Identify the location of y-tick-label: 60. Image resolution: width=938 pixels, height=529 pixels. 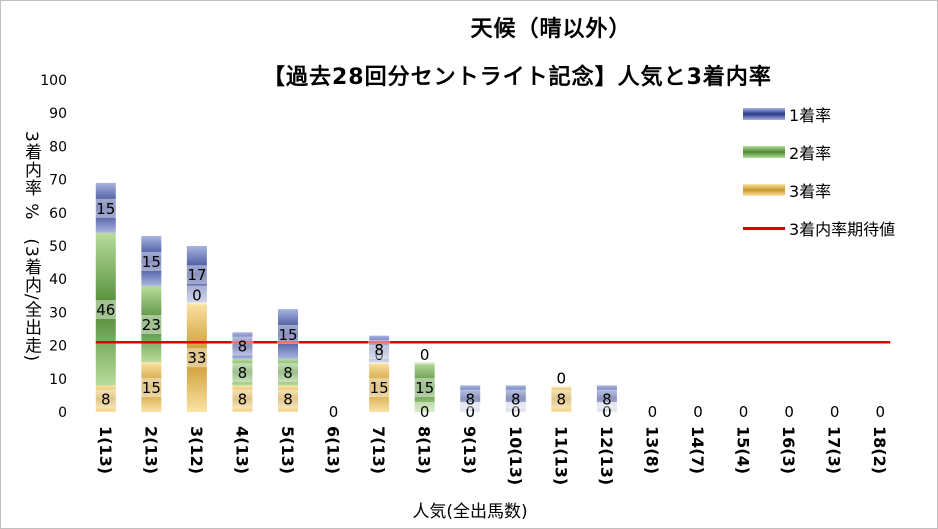
(58, 214).